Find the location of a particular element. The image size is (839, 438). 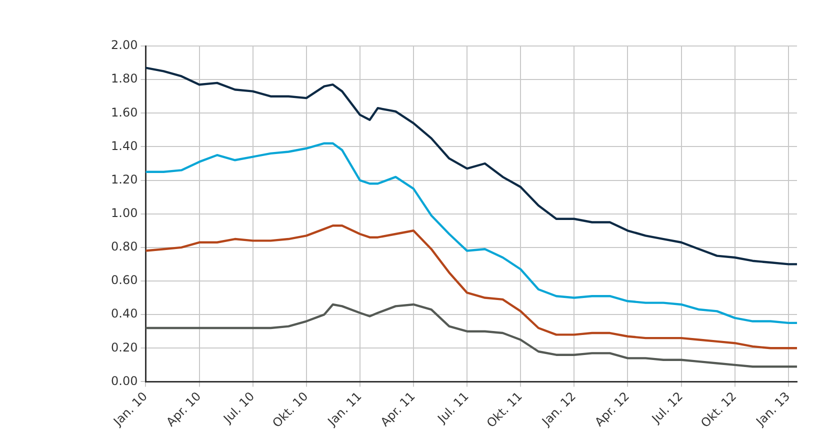

y-tick-label: 1.20 is located at coordinates (124, 179).